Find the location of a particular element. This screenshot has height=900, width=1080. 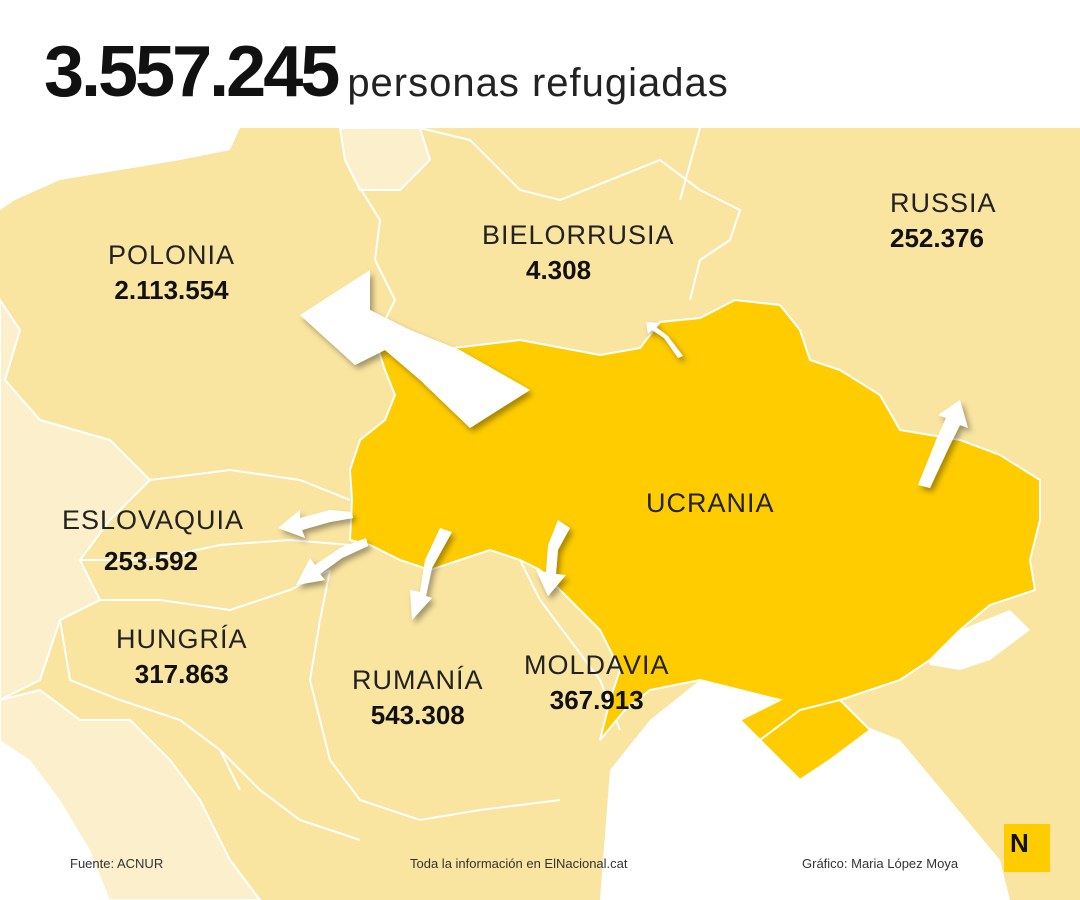

country-name: BIELORRUSIA is located at coordinates (578, 235).